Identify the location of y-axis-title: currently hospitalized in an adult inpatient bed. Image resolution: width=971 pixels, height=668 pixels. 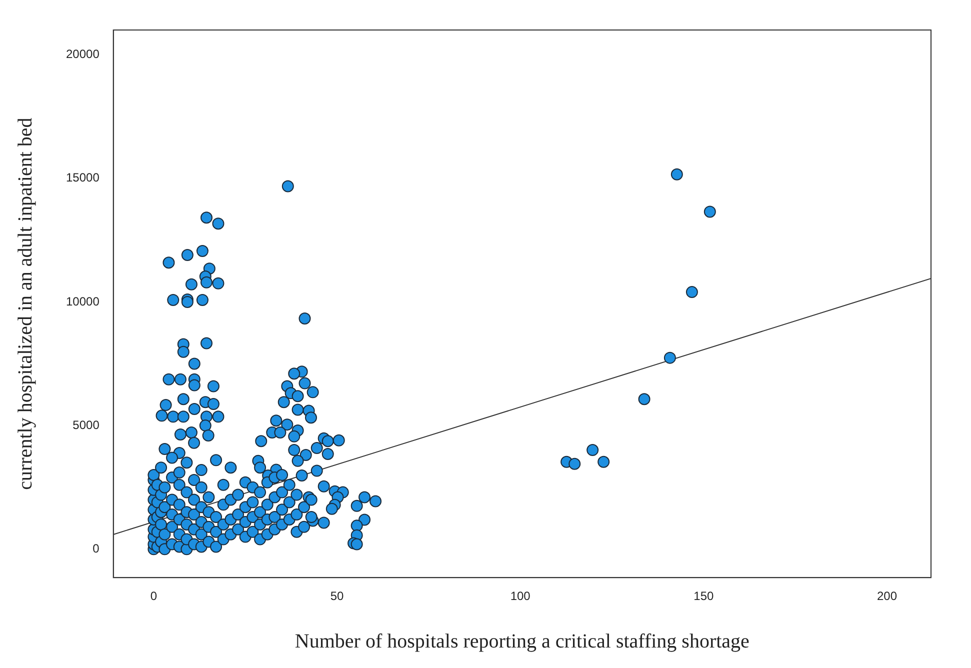
(25, 304).